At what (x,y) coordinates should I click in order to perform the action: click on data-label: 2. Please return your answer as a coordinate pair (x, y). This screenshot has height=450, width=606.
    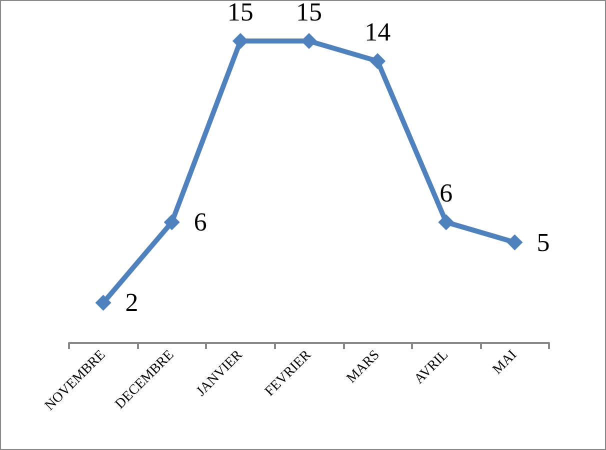
    Looking at the image, I should click on (131, 303).